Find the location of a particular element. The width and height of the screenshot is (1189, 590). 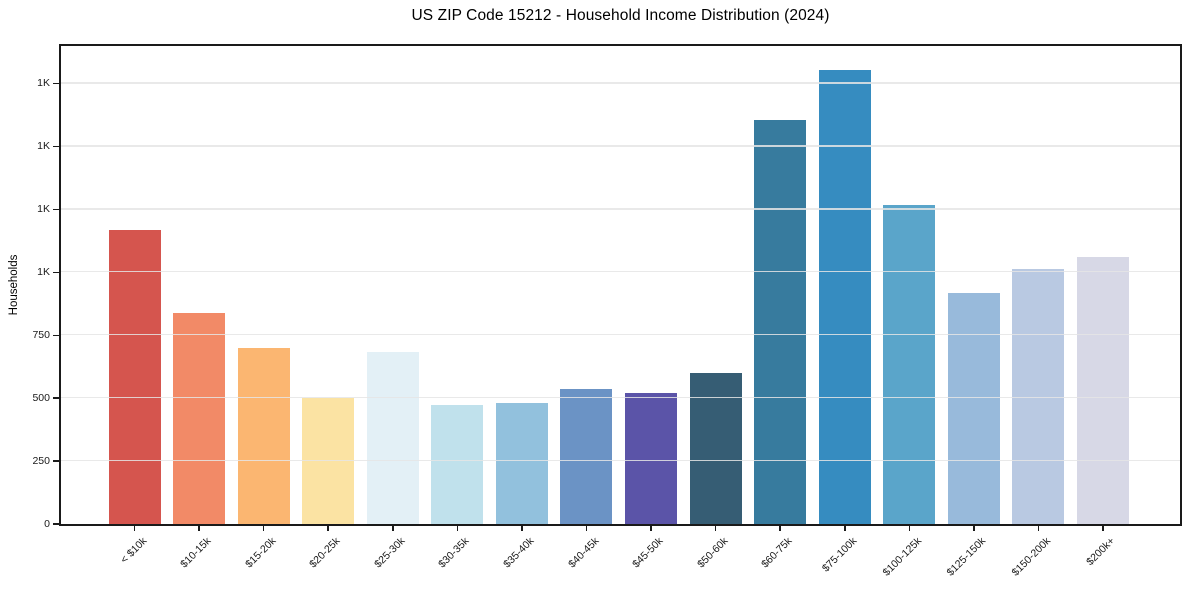

x-tick-label: $25-30k is located at coordinates (389, 553).